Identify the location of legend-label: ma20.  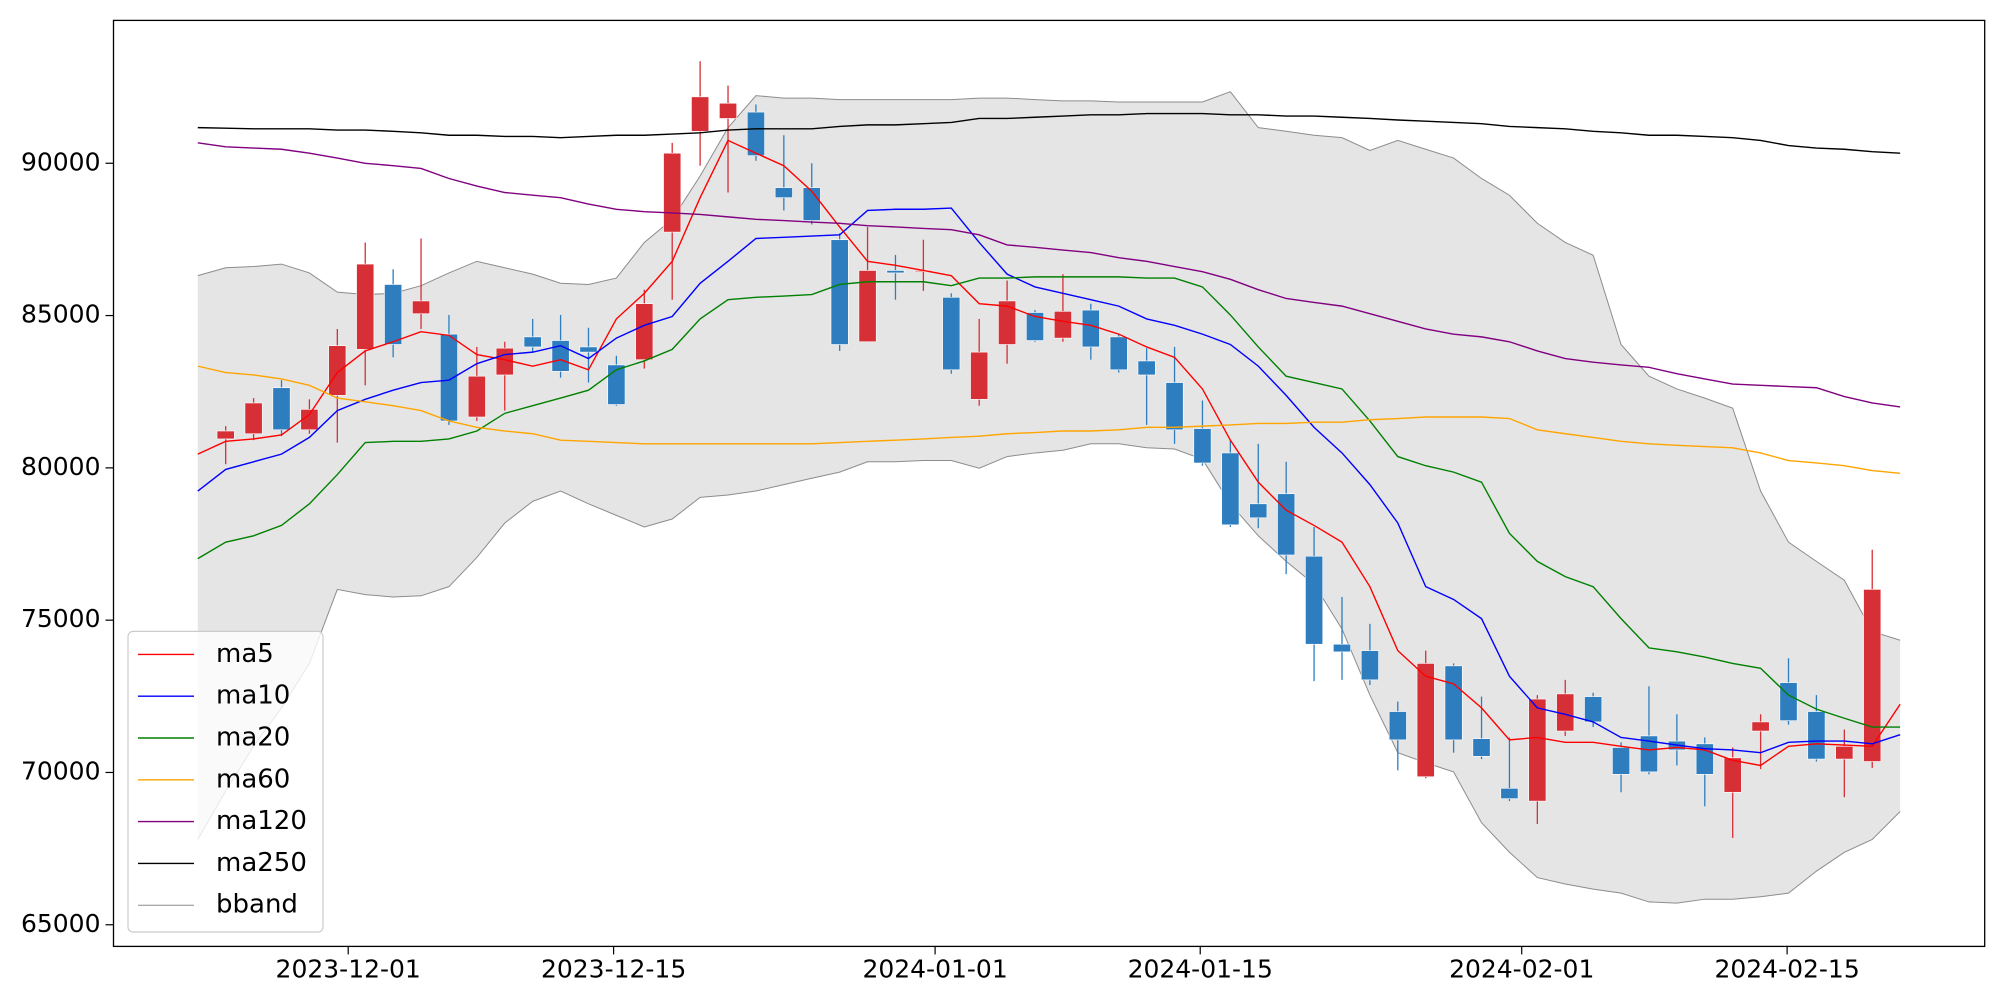
(253, 738).